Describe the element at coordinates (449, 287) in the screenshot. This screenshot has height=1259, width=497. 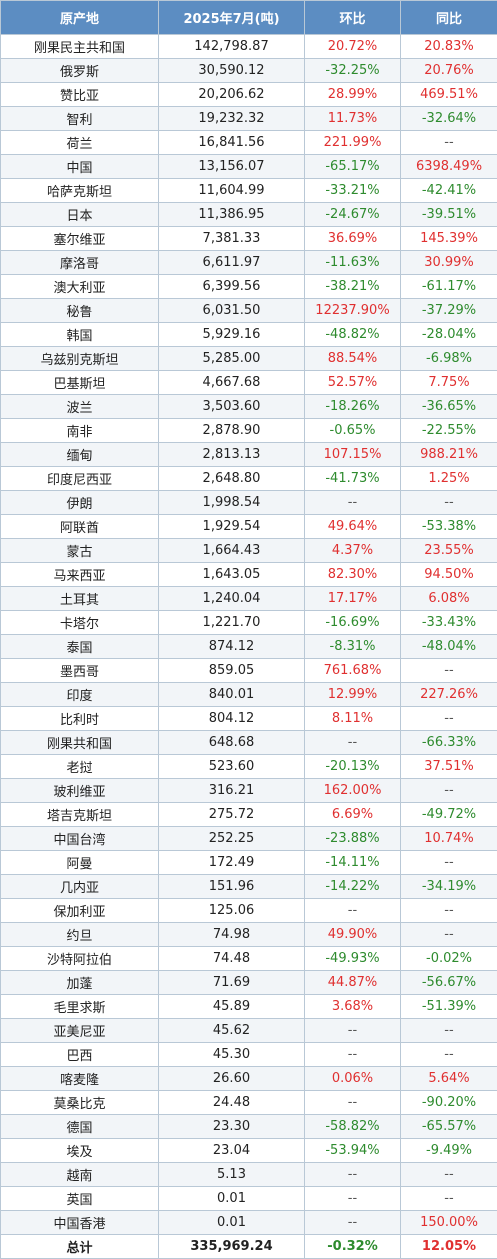
I see `cell-yoy: -61.17%` at that location.